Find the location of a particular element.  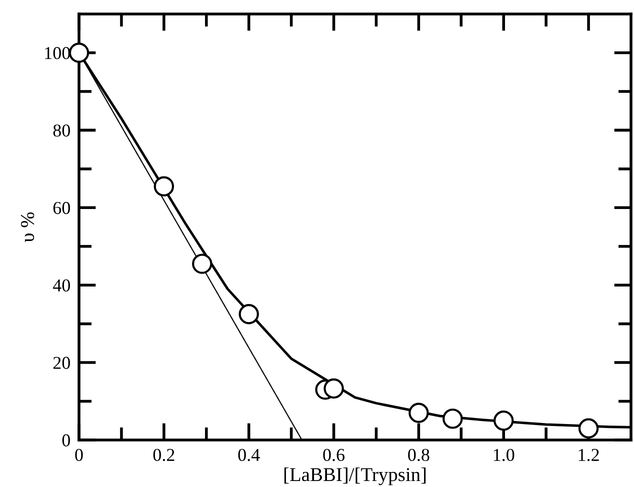

x-tick-label: 1.0 is located at coordinates (504, 455).